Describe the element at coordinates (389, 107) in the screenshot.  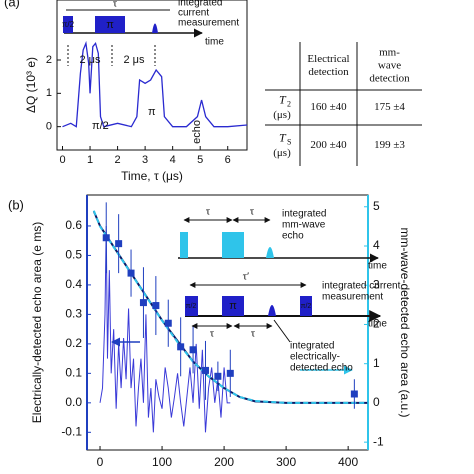
I see `table-cell: 175 ±4` at that location.